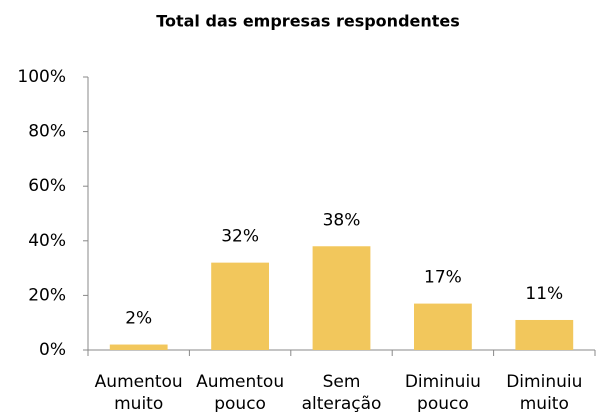  I want to click on y-tick-label: 100%, so click(41, 77).